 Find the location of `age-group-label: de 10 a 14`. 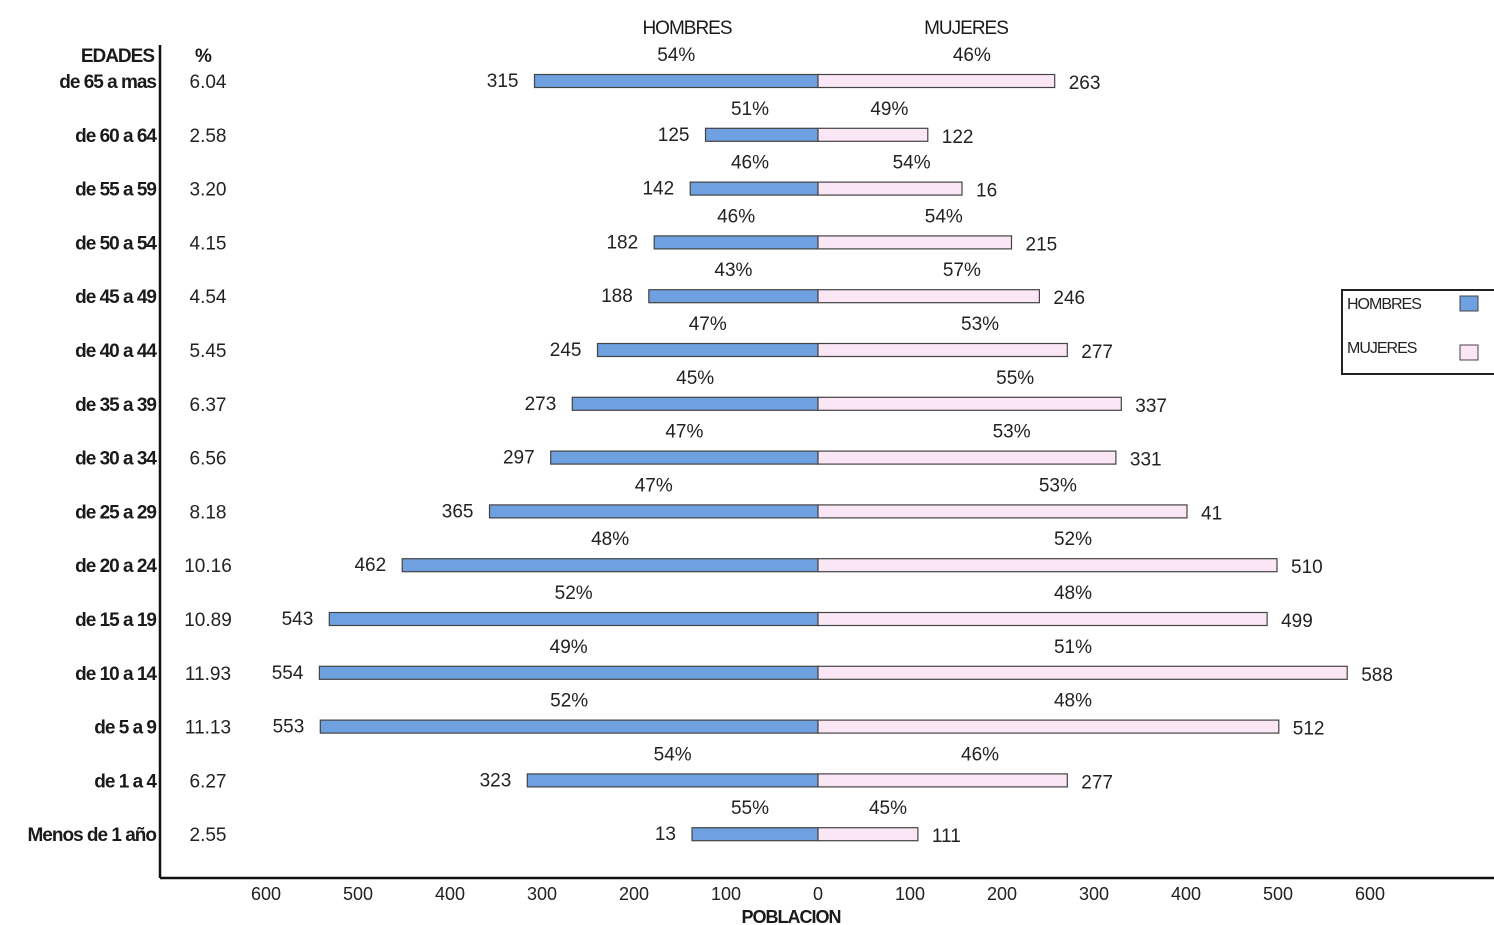

age-group-label: de 10 a 14 is located at coordinates (116, 674).